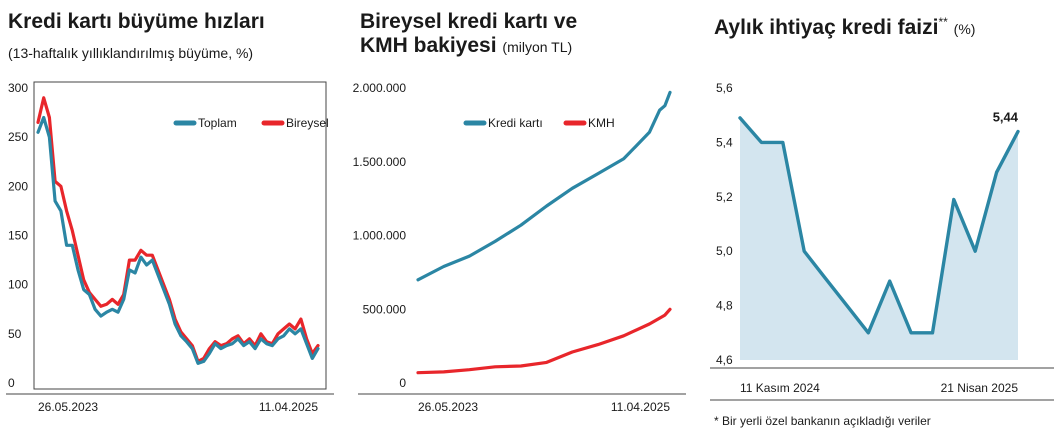 Image resolution: width=1058 pixels, height=438 pixels. I want to click on chart-title-footnote-mark: **, so click(943, 22).